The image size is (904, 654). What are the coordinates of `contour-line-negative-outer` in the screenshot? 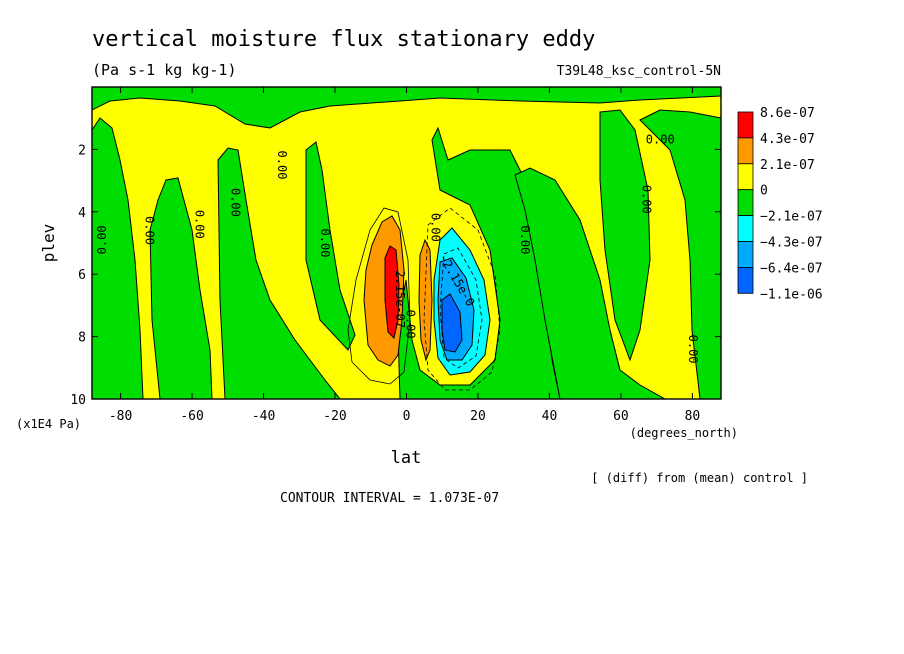 It's located at (462, 299).